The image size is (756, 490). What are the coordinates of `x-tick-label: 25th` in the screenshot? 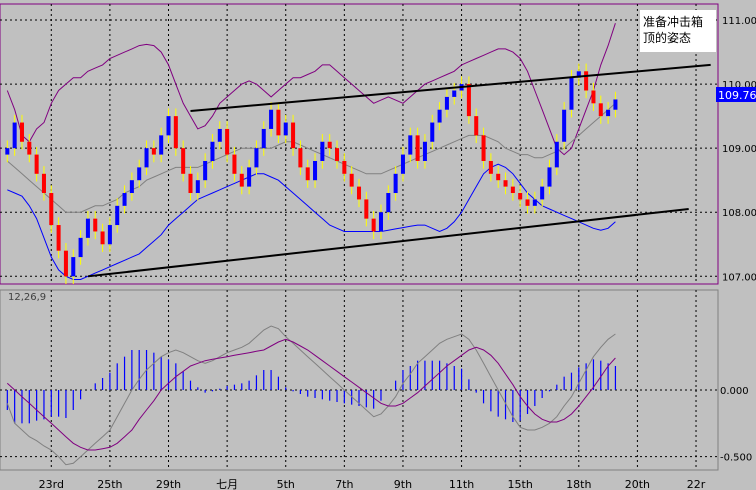 It's located at (109, 484).